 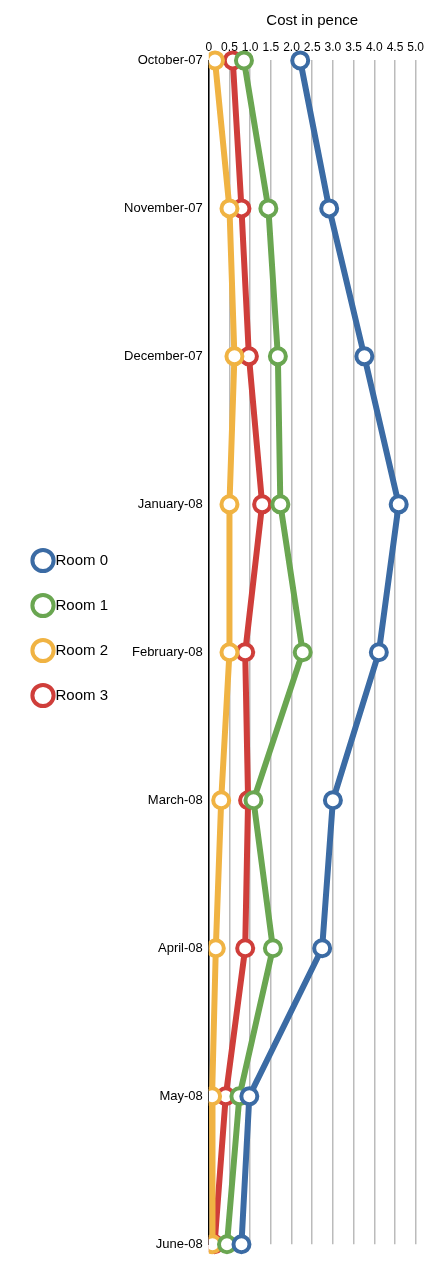 I want to click on y-tick-label: June-08, so click(x=179, y=1243).